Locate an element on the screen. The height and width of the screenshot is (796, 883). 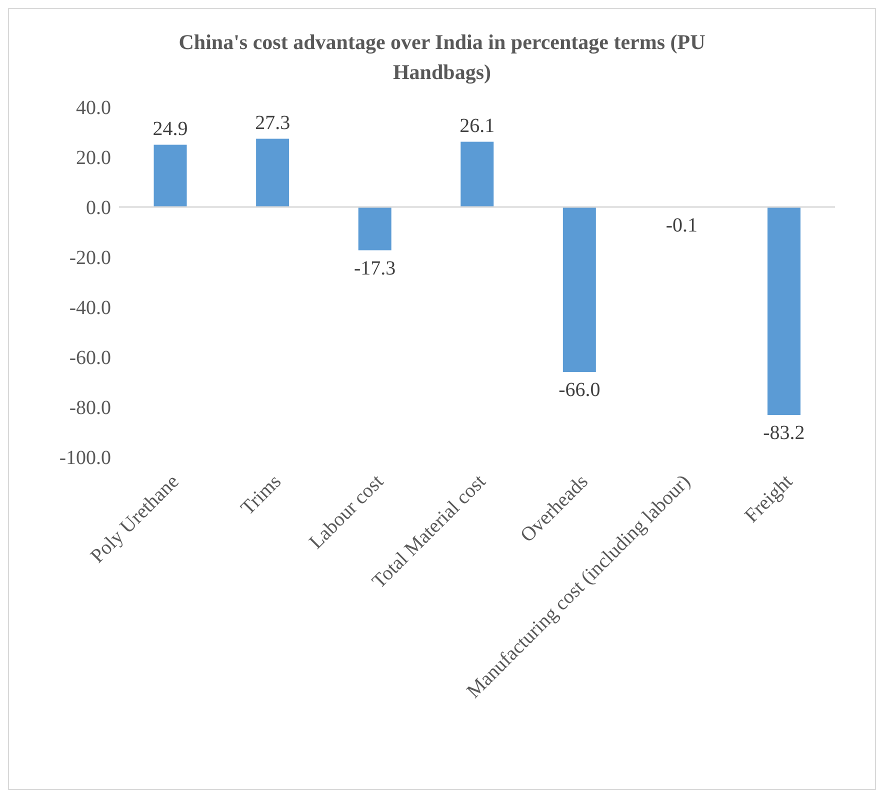
y-tick-label: 40.0 is located at coordinates (93, 108).